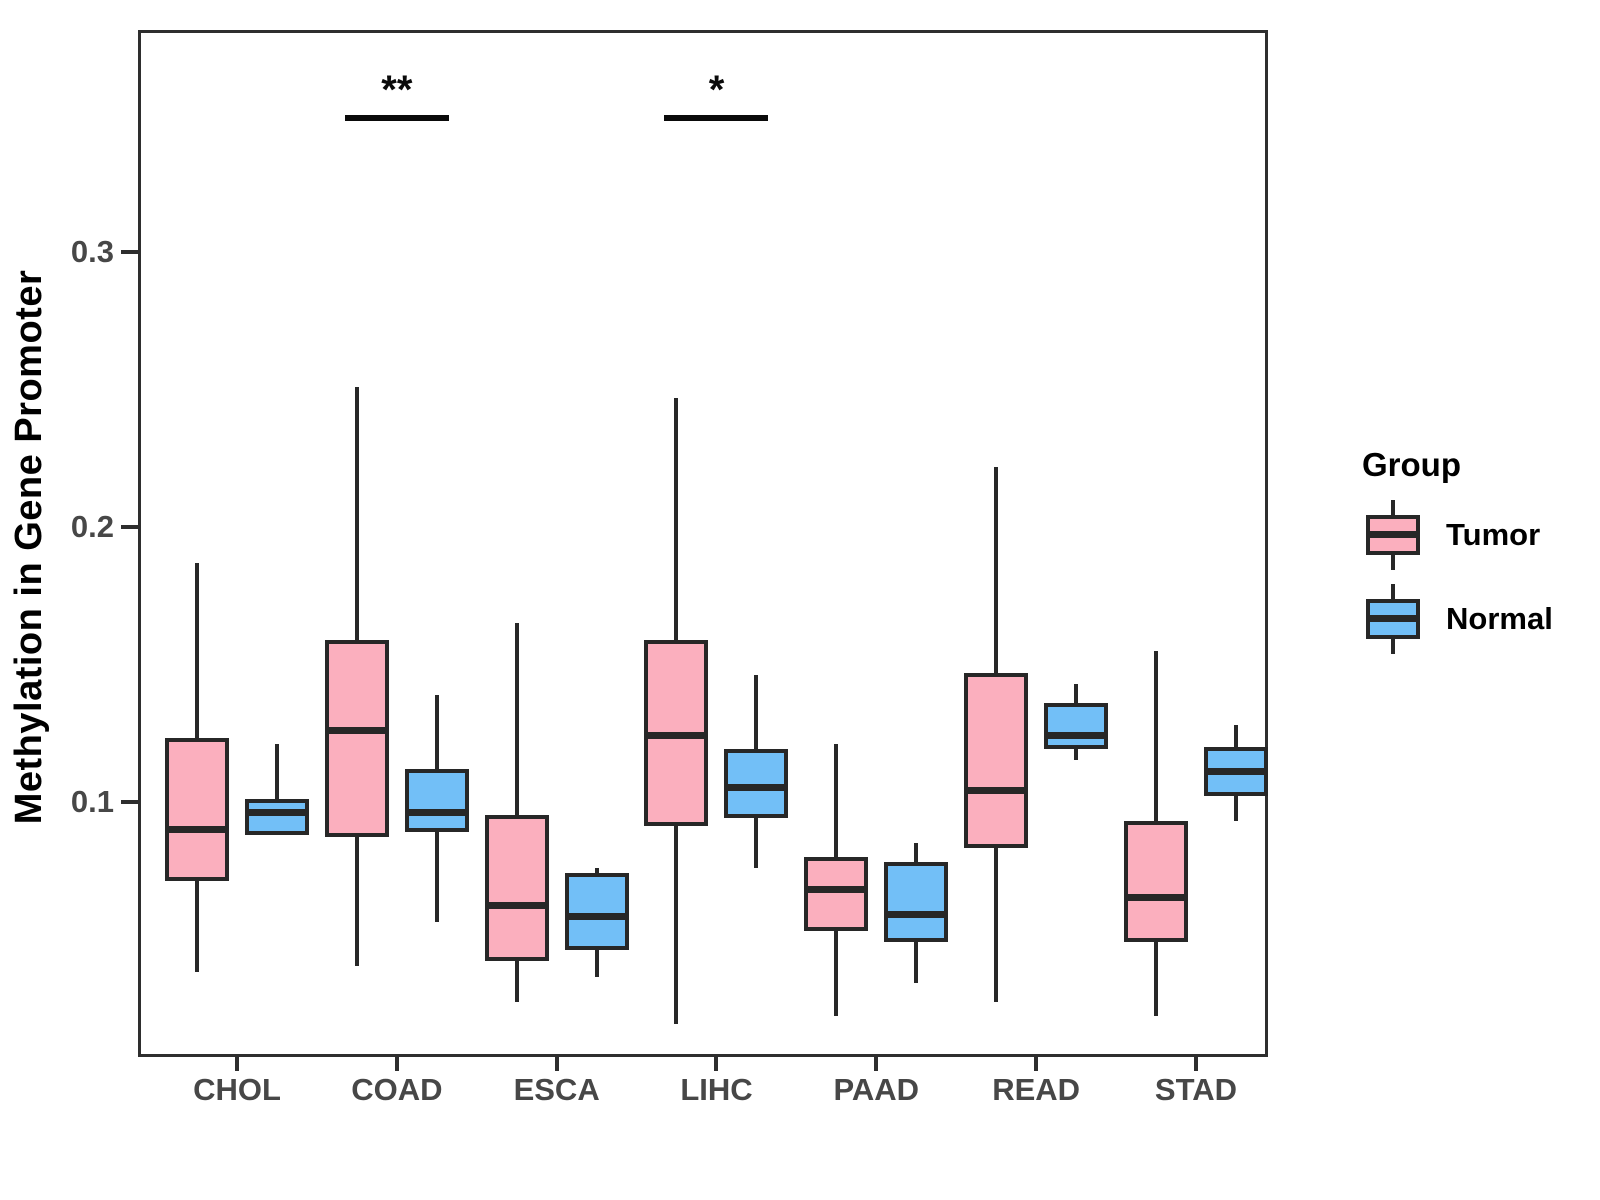 The height and width of the screenshot is (1200, 1600). What do you see at coordinates (1411, 464) in the screenshot?
I see `legend-title: Group` at bounding box center [1411, 464].